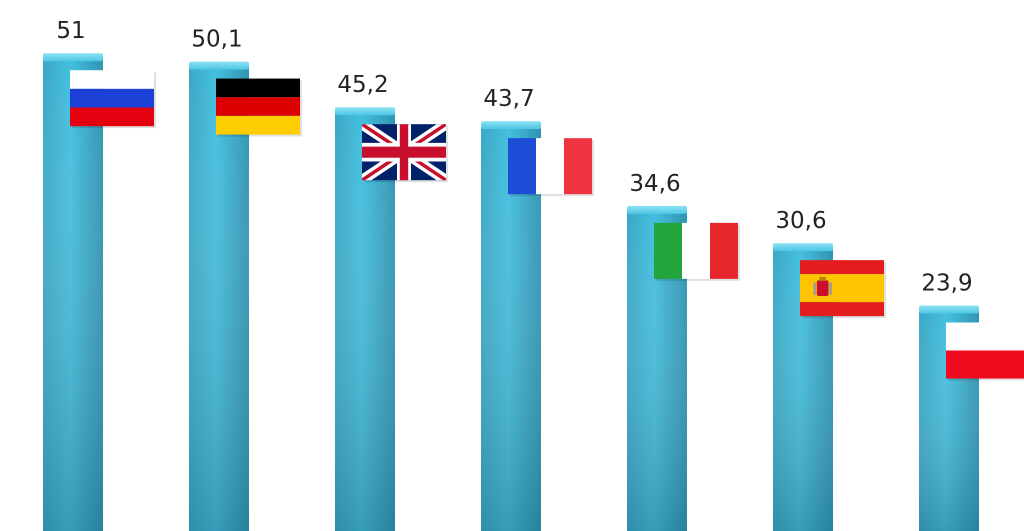 The width and height of the screenshot is (1024, 531). Describe the element at coordinates (70, 31) in the screenshot. I see `value-label: 51` at that location.